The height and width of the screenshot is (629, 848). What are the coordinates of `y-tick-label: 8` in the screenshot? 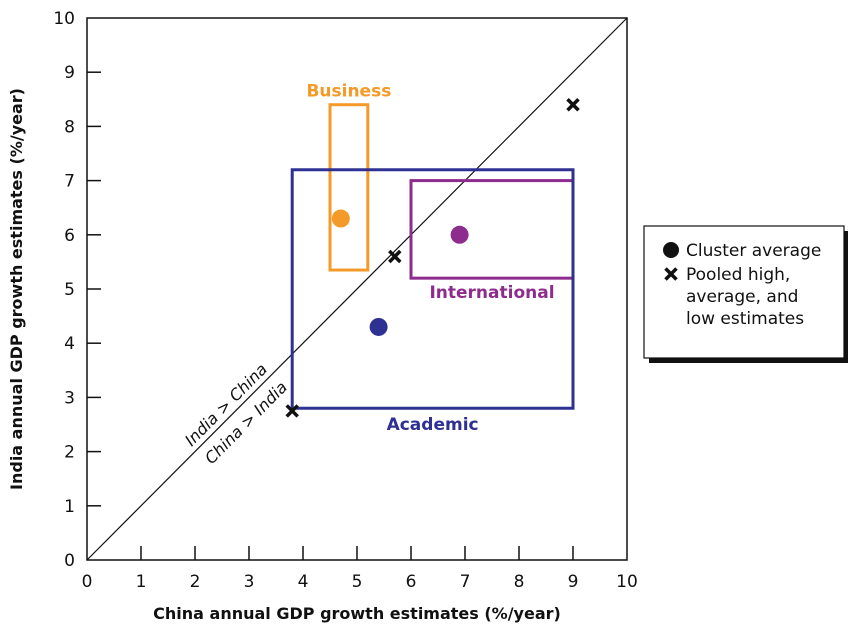 It's located at (69, 127).